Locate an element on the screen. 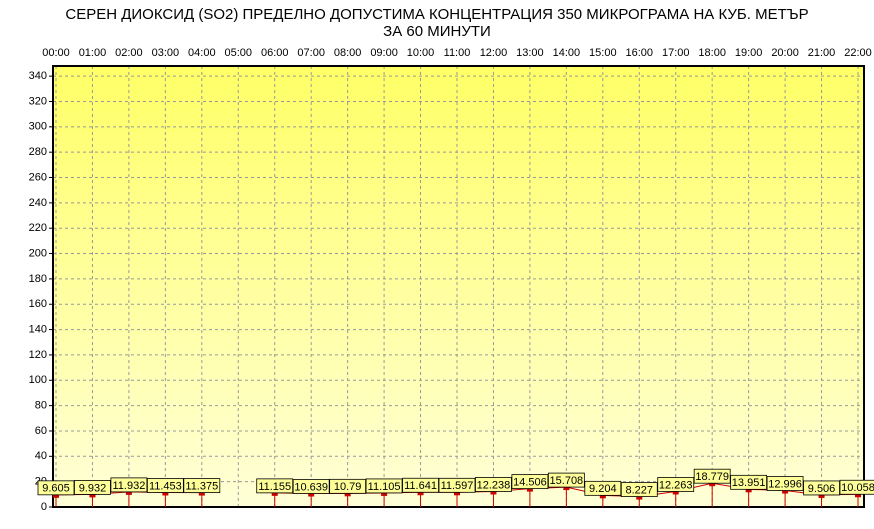 This screenshot has height=529, width=874. x-tick-label: 04:00 is located at coordinates (202, 53).